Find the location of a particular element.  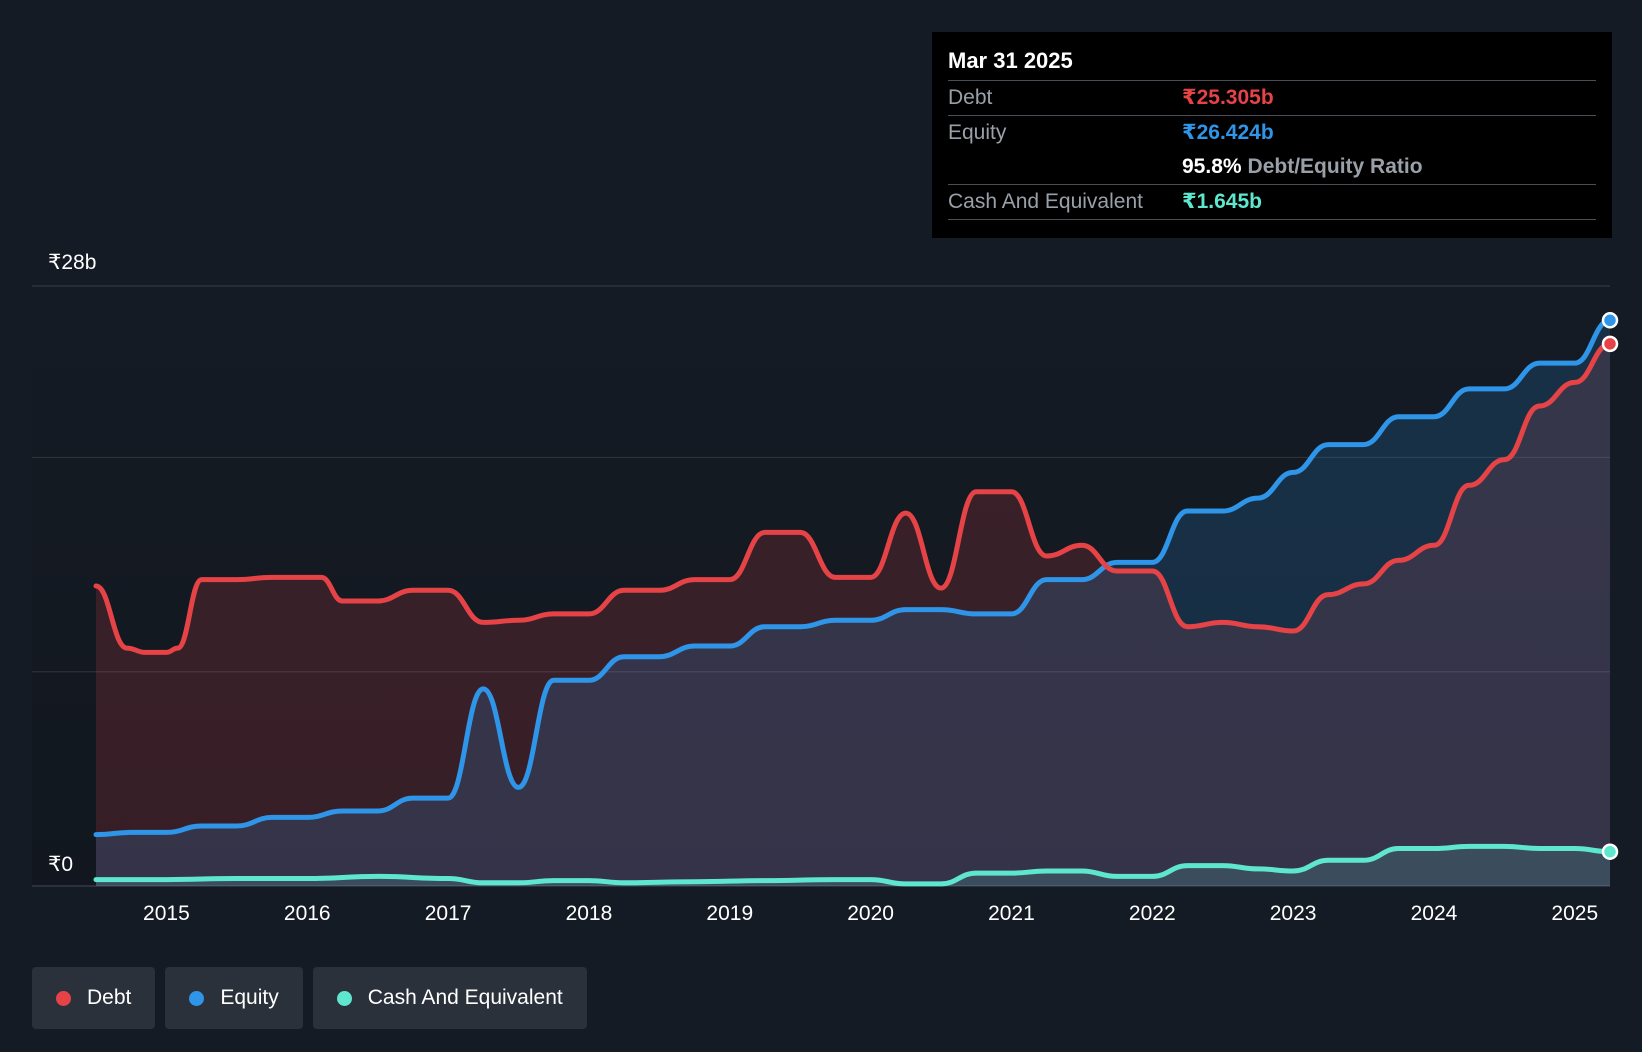

legend-dot-cash is located at coordinates (344, 998).